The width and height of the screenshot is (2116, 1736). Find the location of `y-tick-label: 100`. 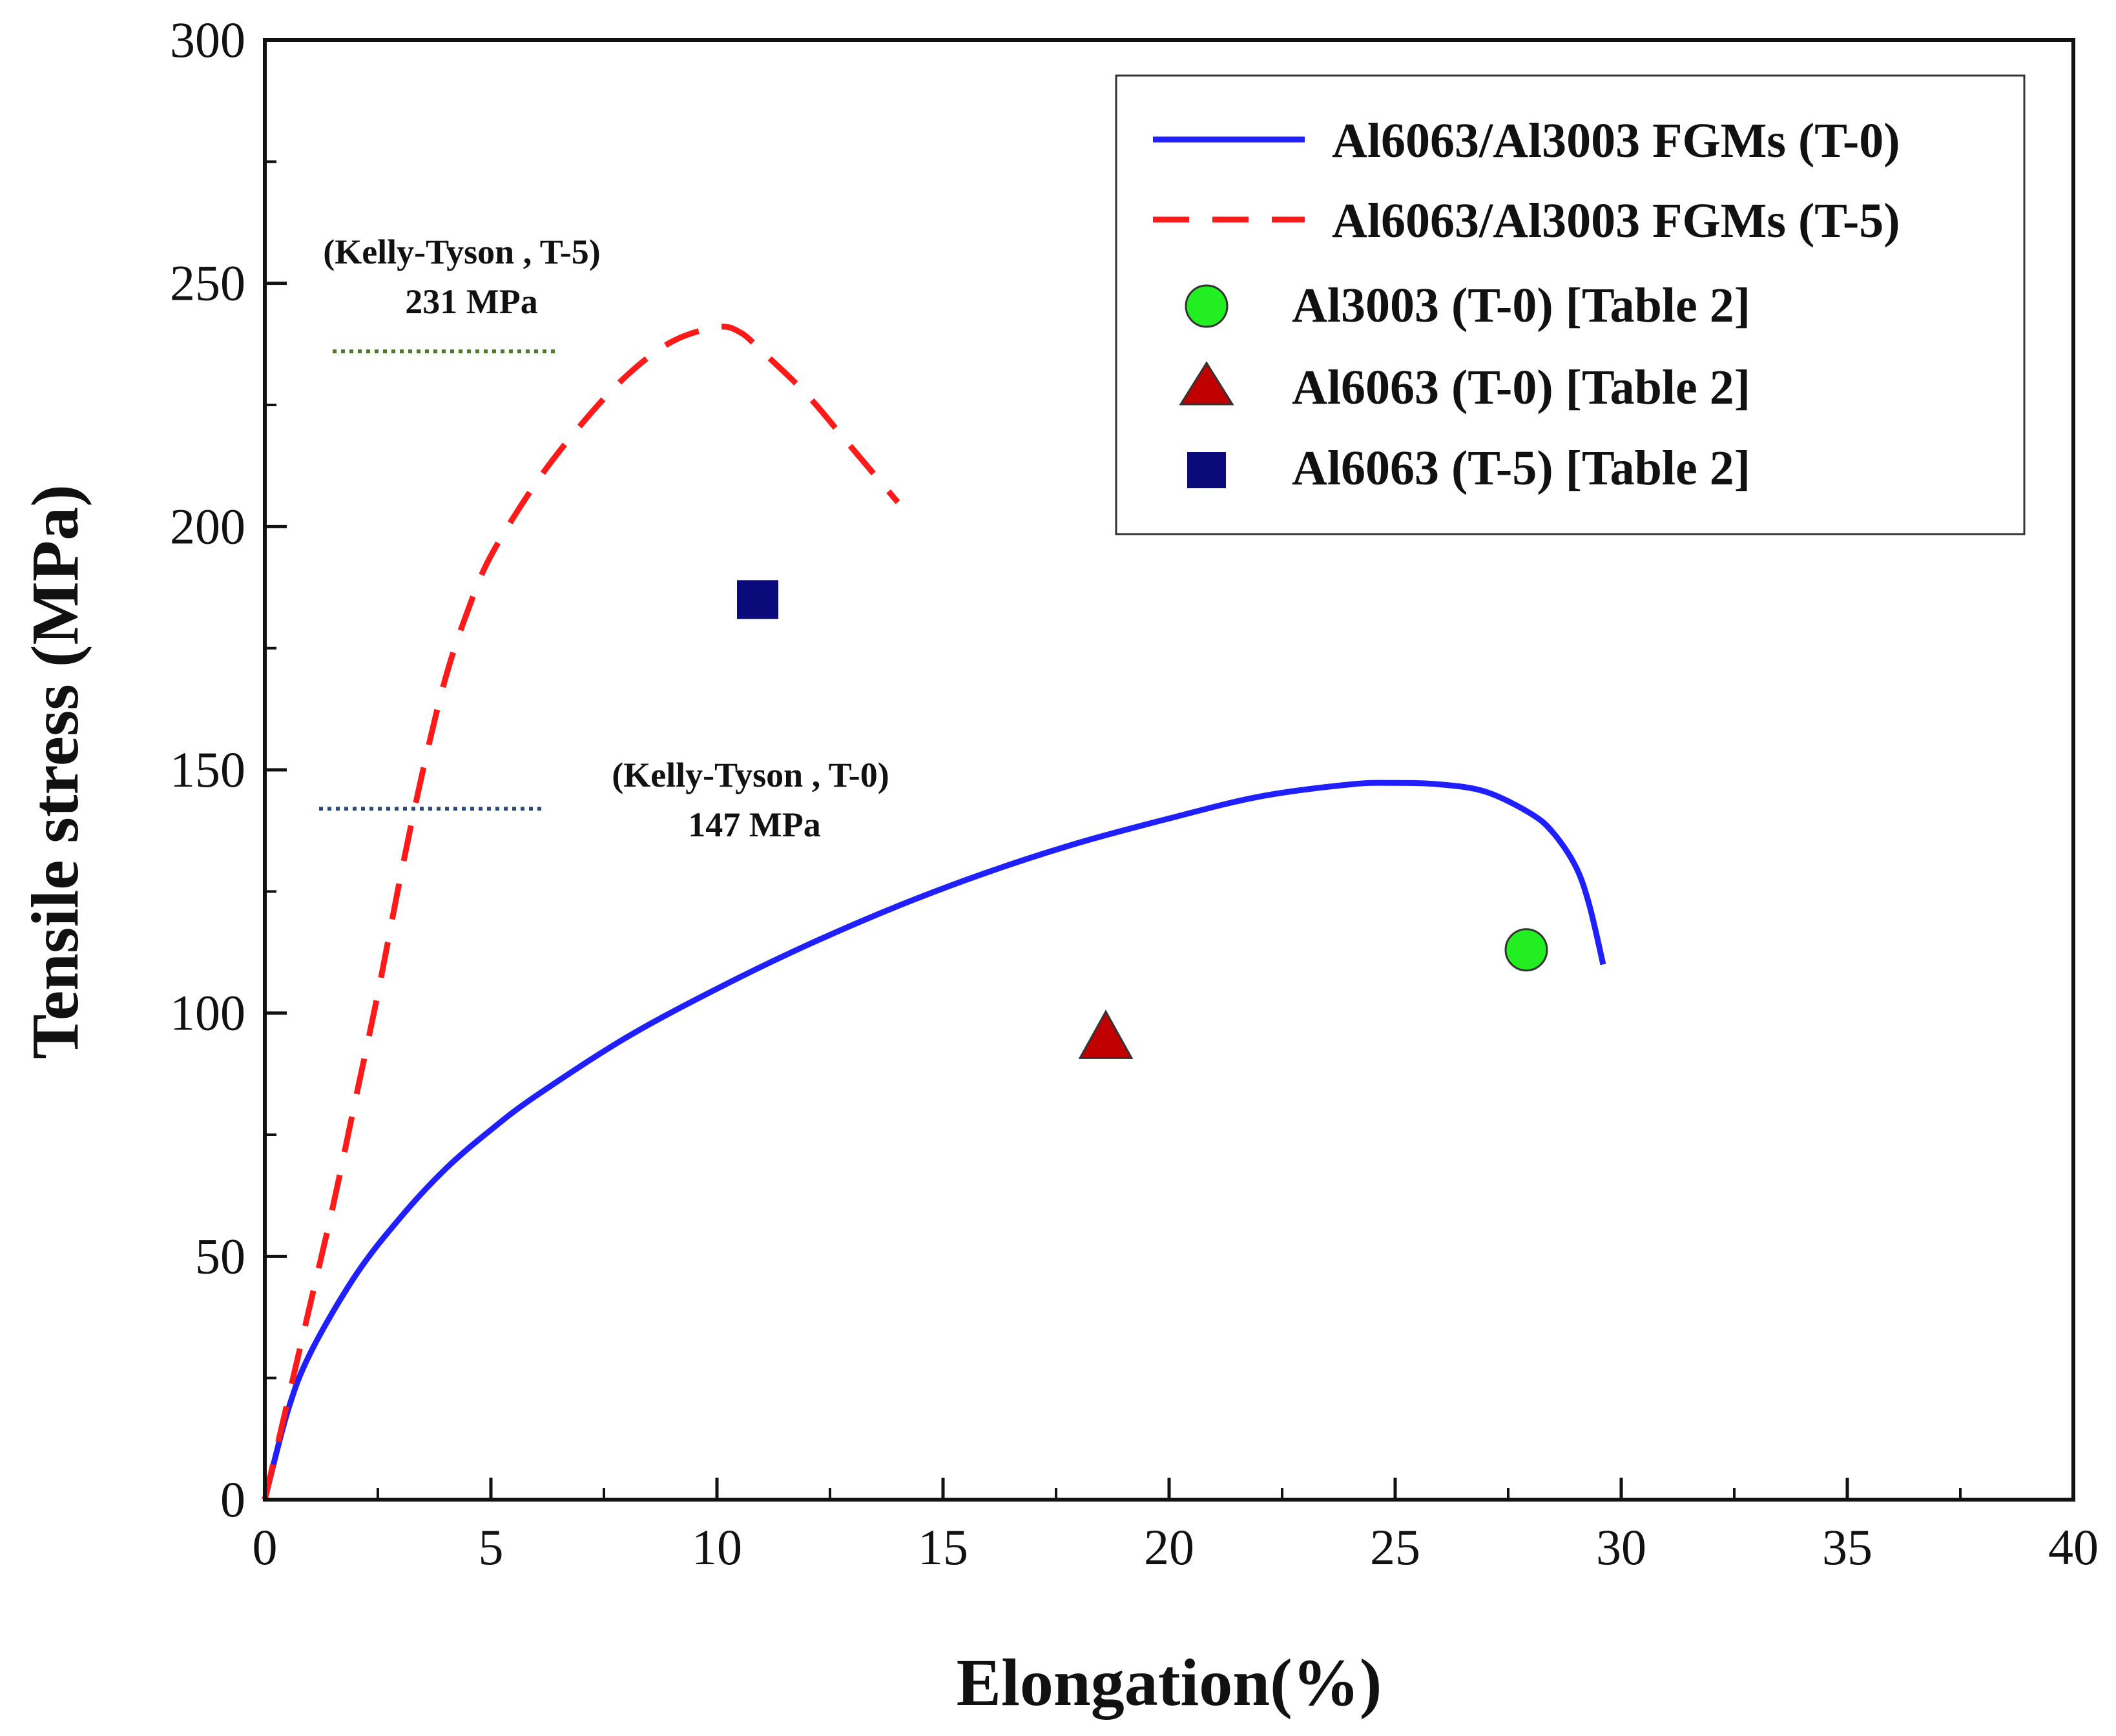

y-tick-label: 100 is located at coordinates (207, 1013).